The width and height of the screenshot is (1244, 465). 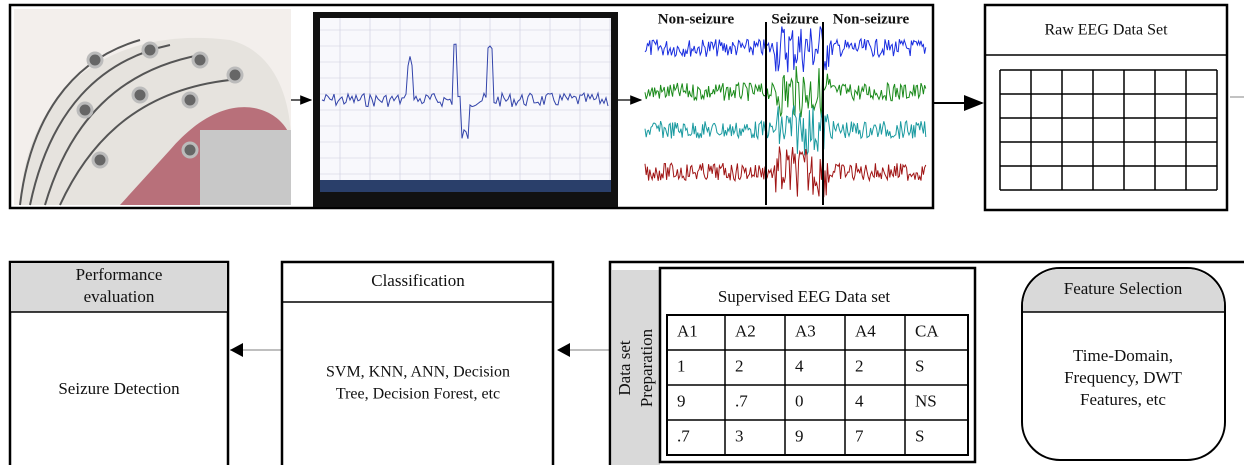 What do you see at coordinates (417, 362) in the screenshot?
I see `classification-box` at bounding box center [417, 362].